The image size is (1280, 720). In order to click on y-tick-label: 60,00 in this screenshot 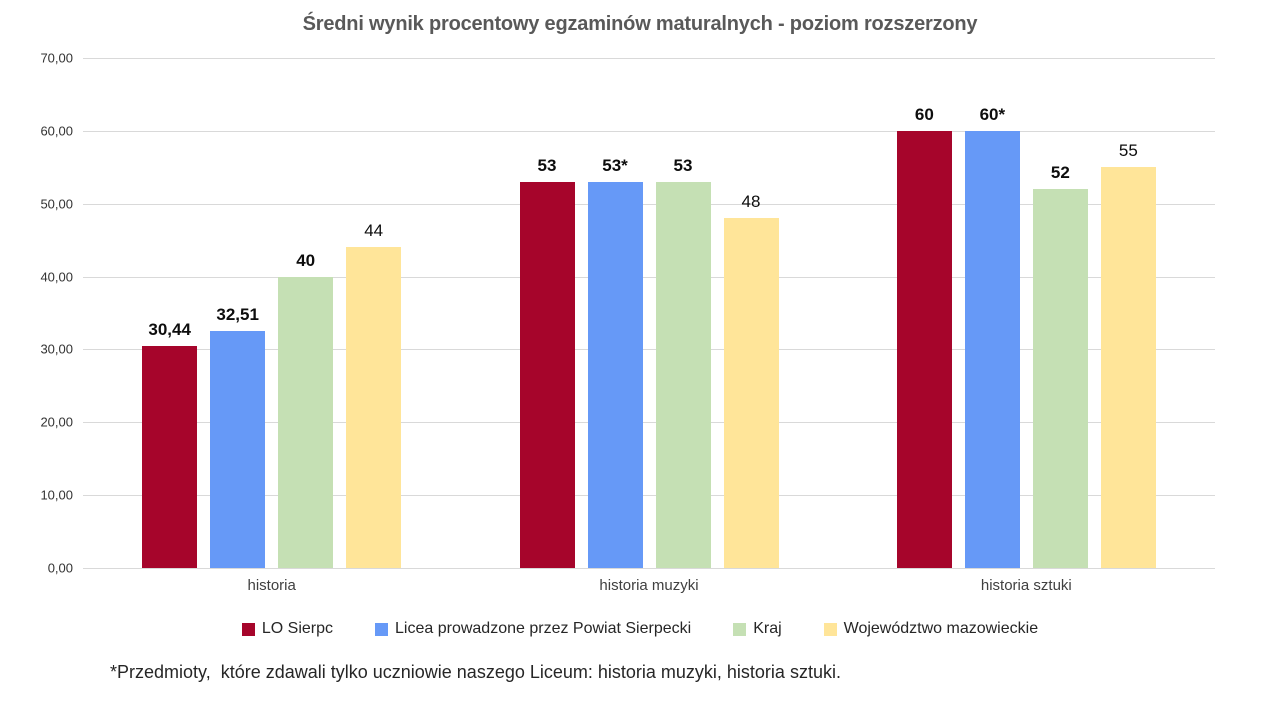, I will do `click(56, 131)`.